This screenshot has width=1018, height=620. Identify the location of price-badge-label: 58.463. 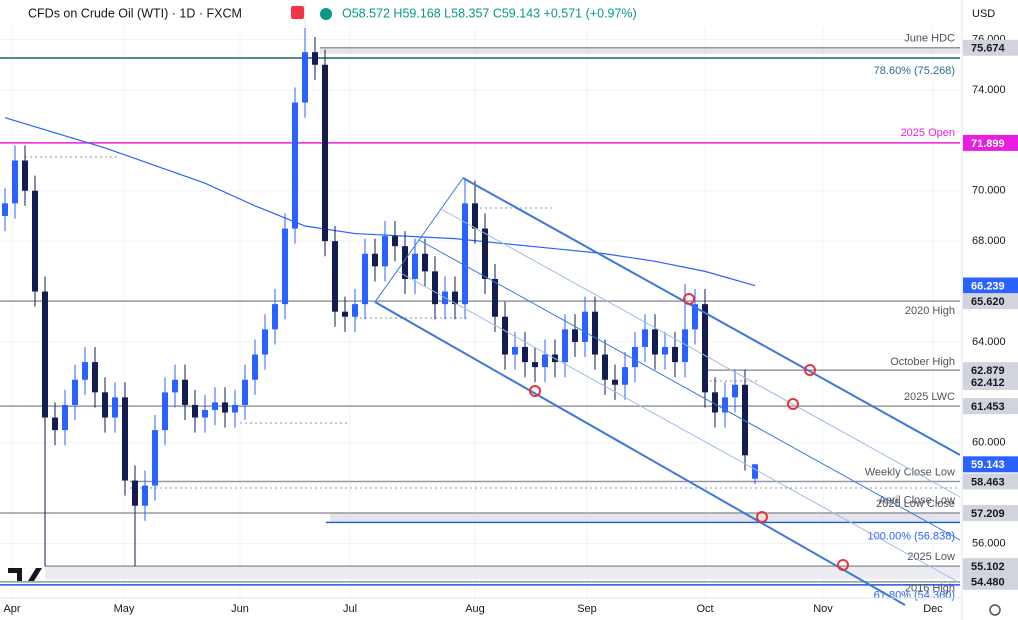
(988, 482).